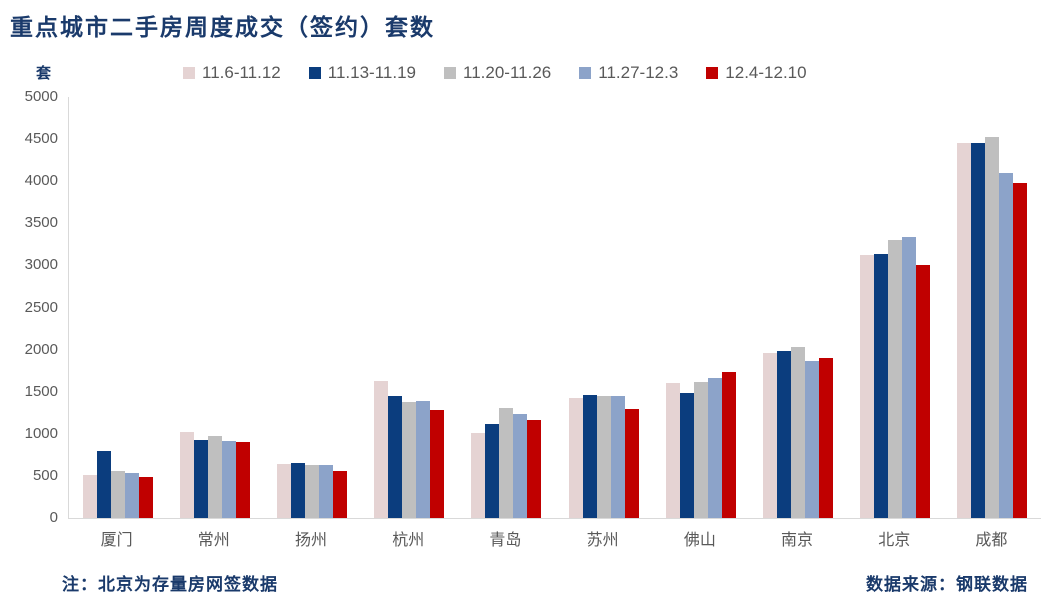 Image resolution: width=1064 pixels, height=600 pixels. What do you see at coordinates (116, 540) in the screenshot?
I see `x-category-label: 厦门` at bounding box center [116, 540].